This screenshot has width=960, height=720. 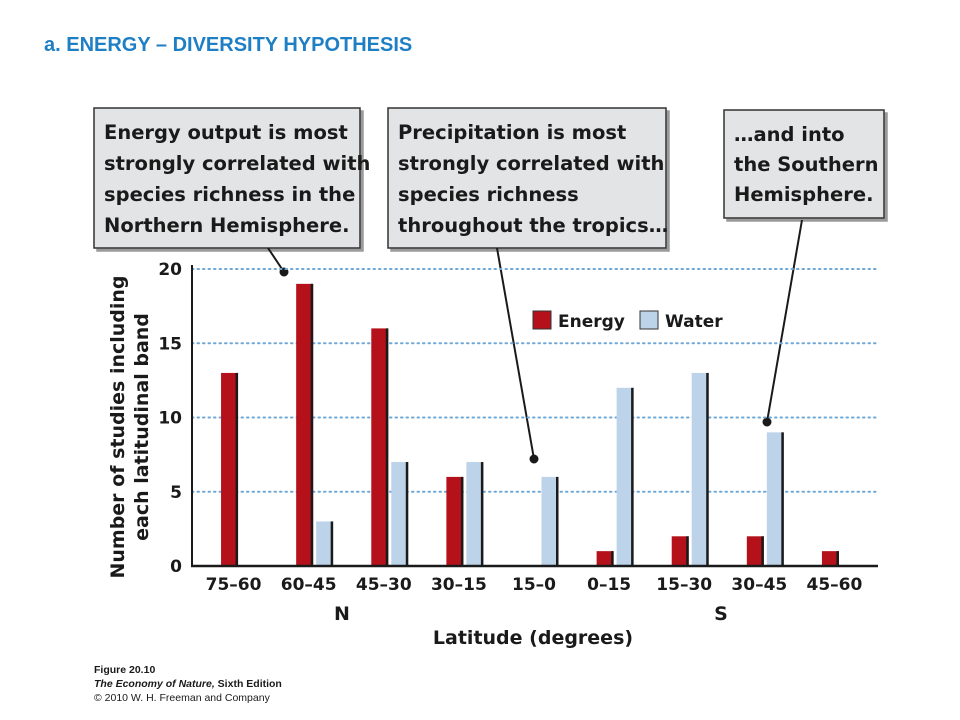 What do you see at coordinates (228, 45) in the screenshot?
I see `slide-title: a. ENERGY – DIVERSITY HYPOTHESIS` at bounding box center [228, 45].